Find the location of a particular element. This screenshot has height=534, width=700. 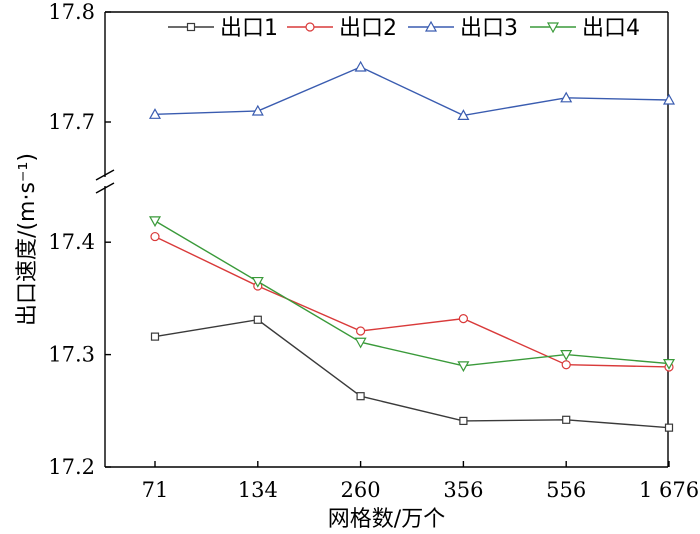

legend-label: 出口3 is located at coordinates (489, 28).